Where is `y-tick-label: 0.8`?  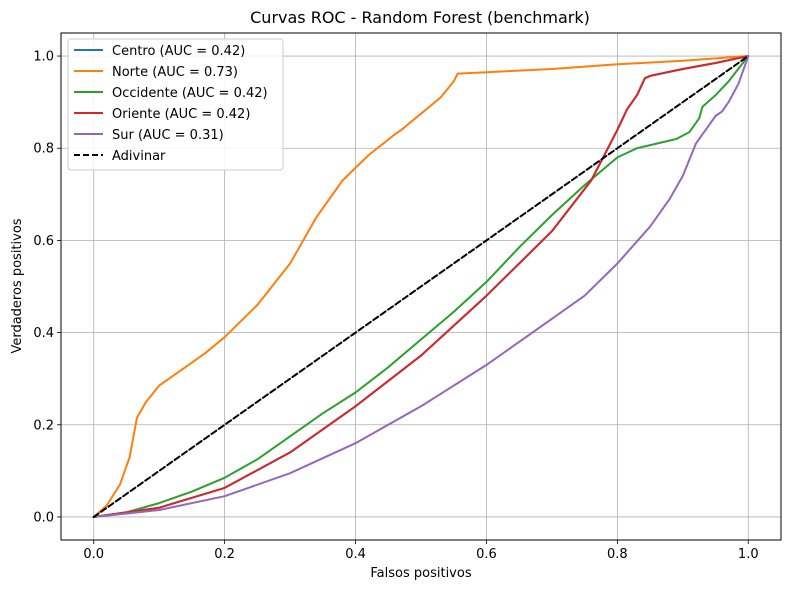
y-tick-label: 0.8 is located at coordinates (43, 149).